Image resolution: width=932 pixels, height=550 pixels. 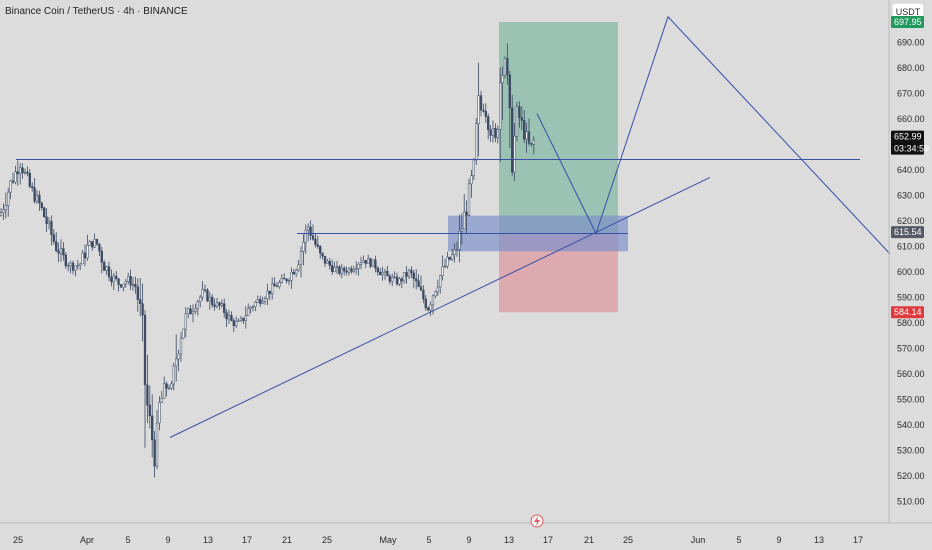 What do you see at coordinates (738, 540) in the screenshot?
I see `time-tick-label: 5` at bounding box center [738, 540].